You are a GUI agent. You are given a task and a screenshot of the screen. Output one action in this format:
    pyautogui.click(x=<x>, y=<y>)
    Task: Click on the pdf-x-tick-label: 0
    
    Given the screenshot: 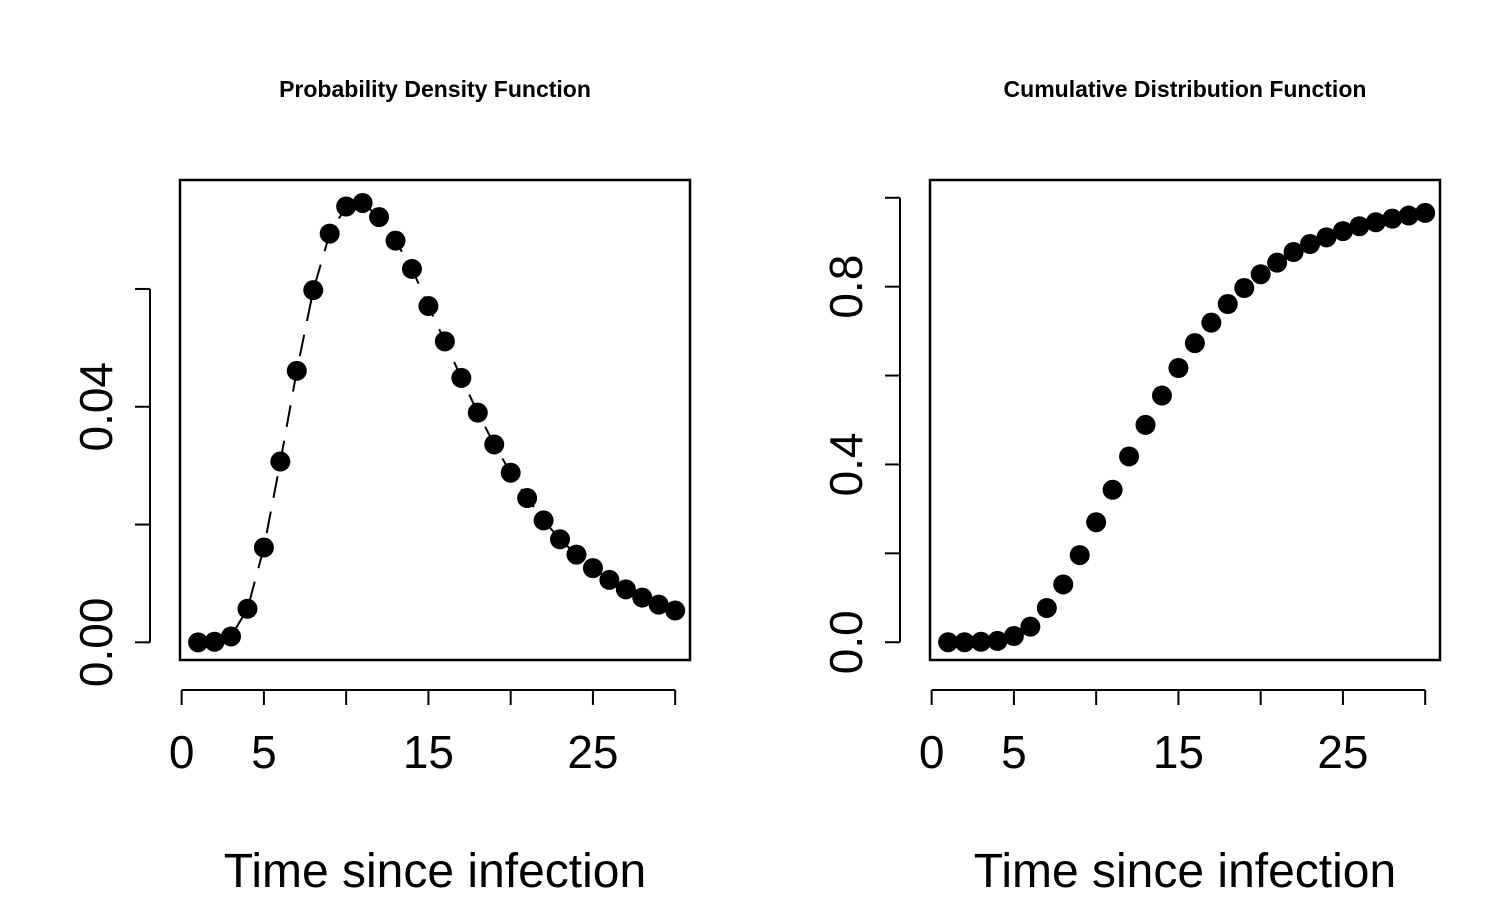 What is the action you would take?
    pyautogui.click(x=182, y=752)
    